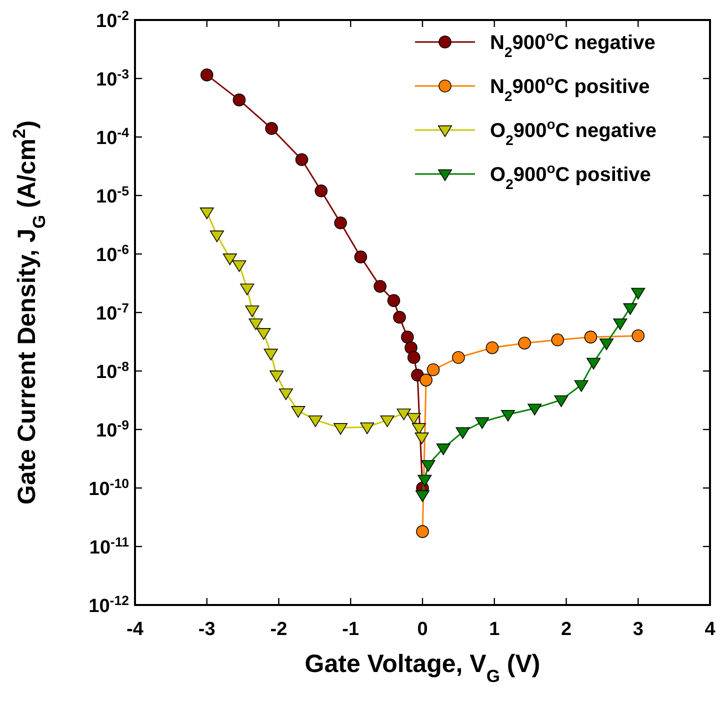  I want to click on x-tick-label: -4, so click(135, 629).